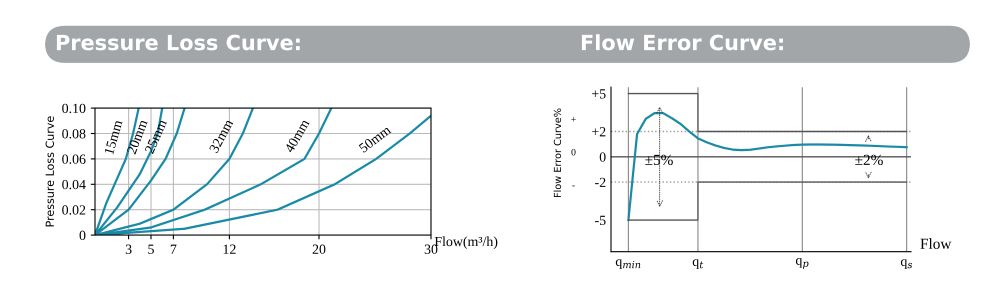  I want to click on x-tick-label: 20, so click(319, 249).